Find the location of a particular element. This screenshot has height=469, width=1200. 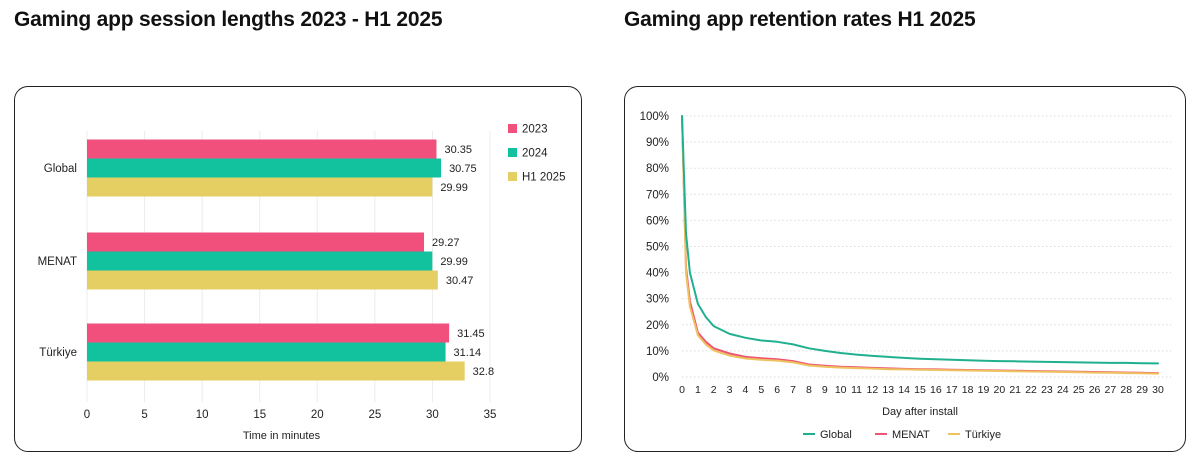

x-tick-label: 9 is located at coordinates (825, 390).